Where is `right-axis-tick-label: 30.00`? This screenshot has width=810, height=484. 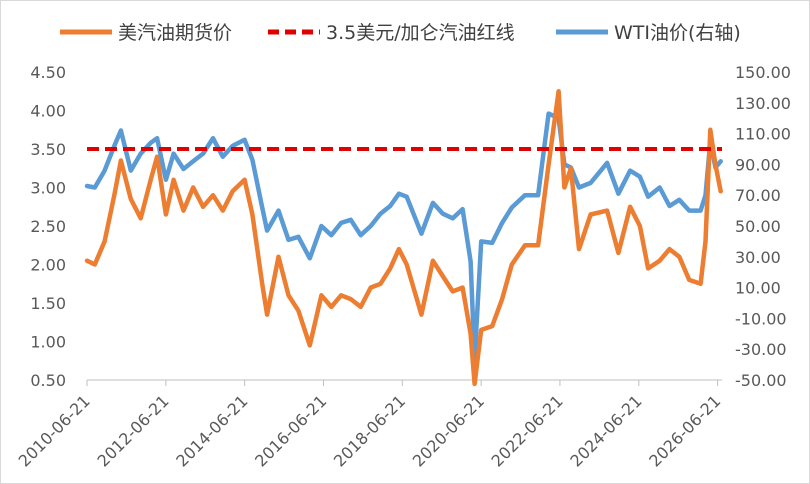 right-axis-tick-label: 30.00 is located at coordinates (758, 257).